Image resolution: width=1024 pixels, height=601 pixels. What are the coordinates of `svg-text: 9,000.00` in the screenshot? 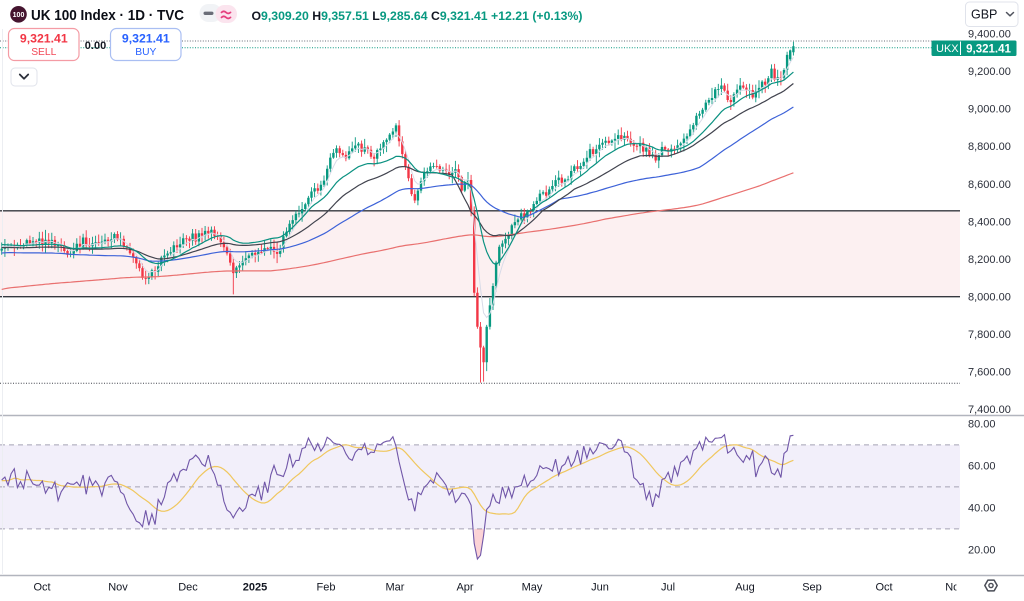 It's located at (989, 110).